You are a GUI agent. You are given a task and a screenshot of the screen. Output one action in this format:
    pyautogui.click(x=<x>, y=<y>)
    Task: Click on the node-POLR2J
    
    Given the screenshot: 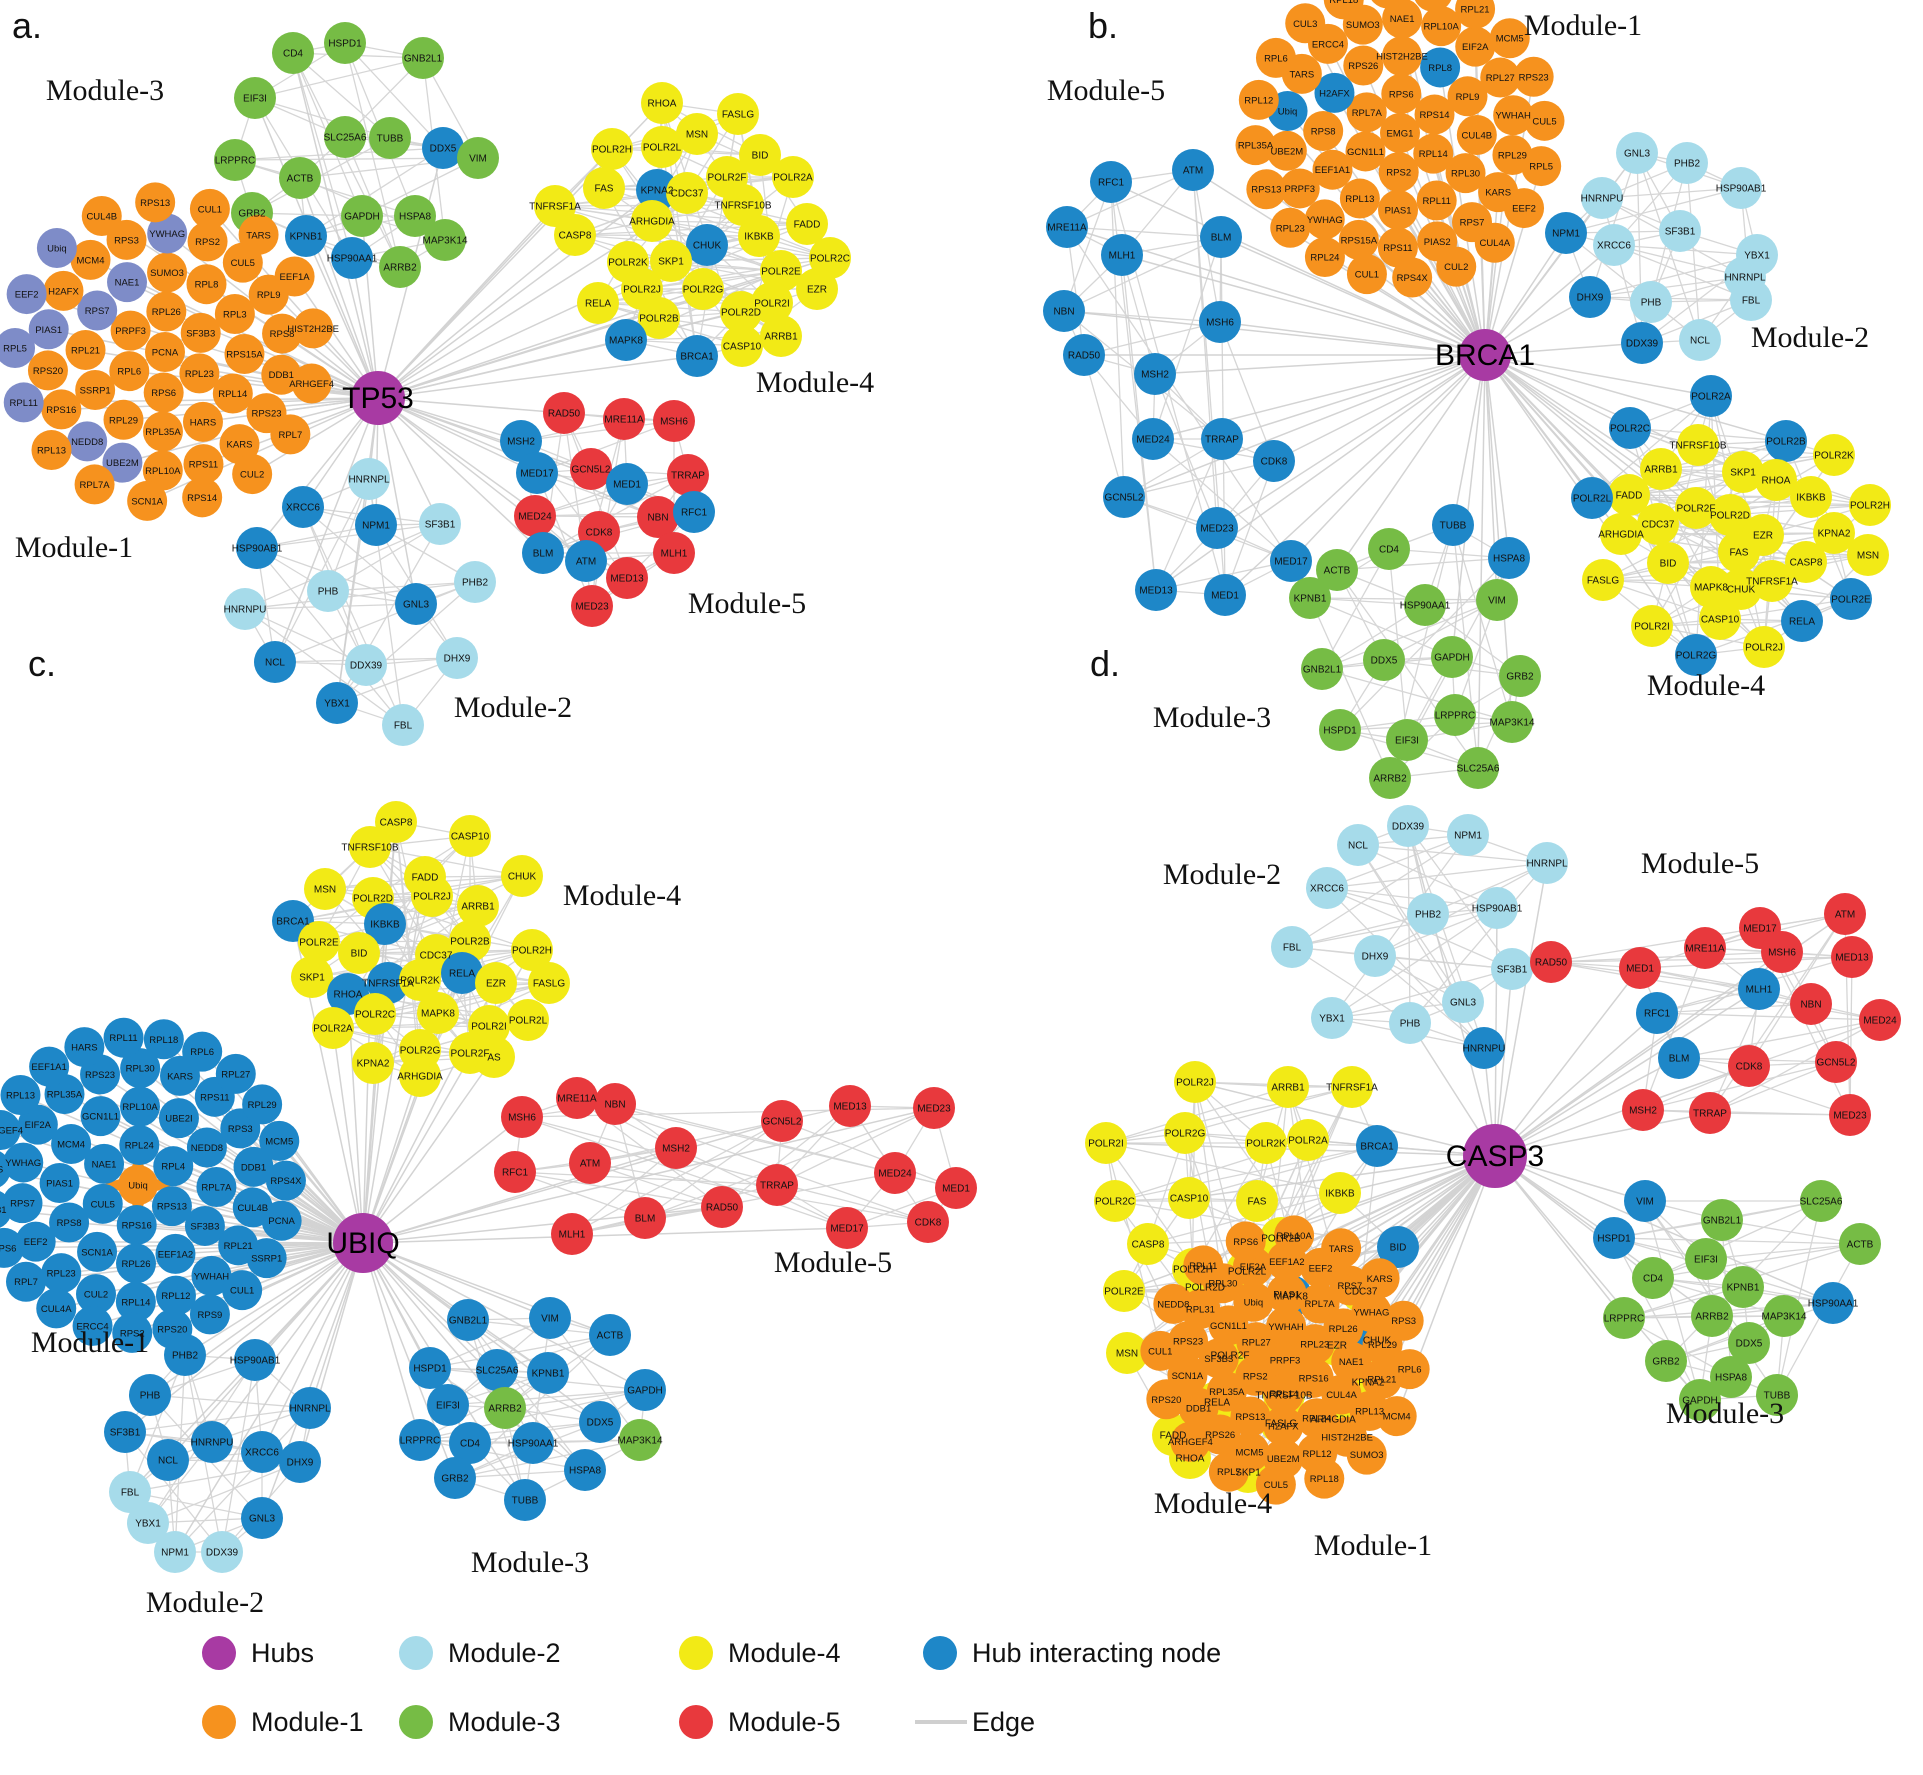 What is the action you would take?
    pyautogui.click(x=1764, y=647)
    